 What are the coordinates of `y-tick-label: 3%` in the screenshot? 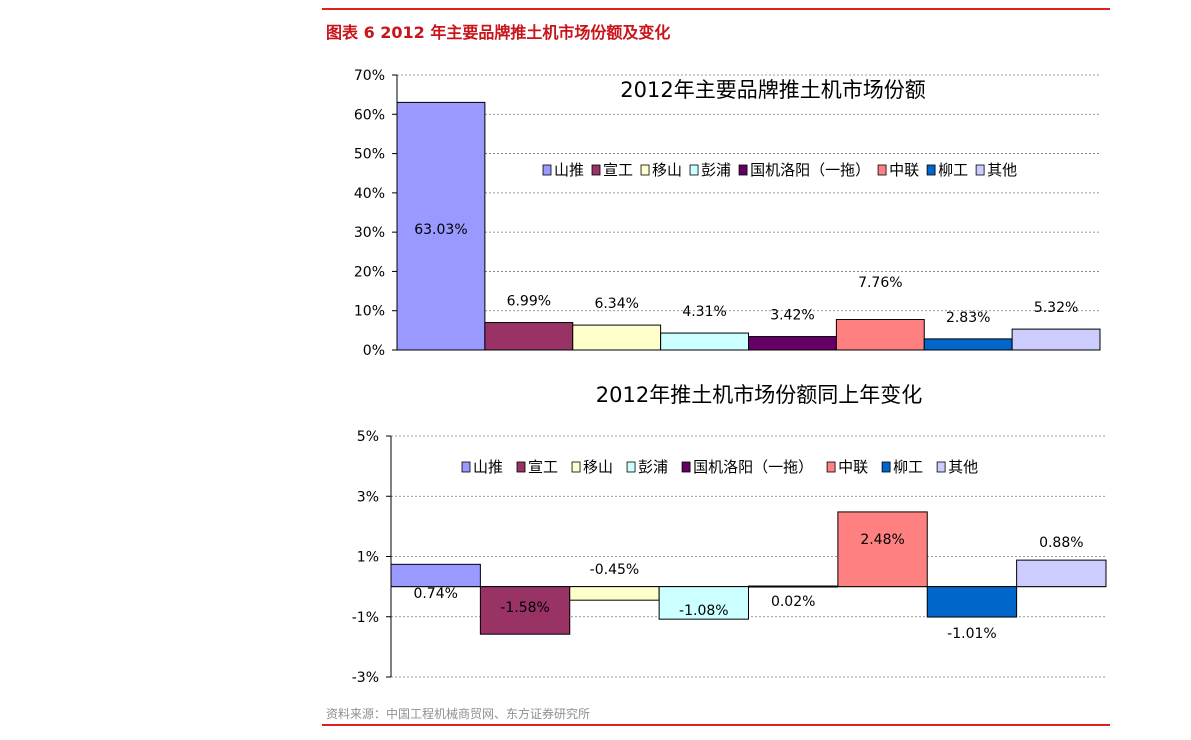 It's located at (368, 497).